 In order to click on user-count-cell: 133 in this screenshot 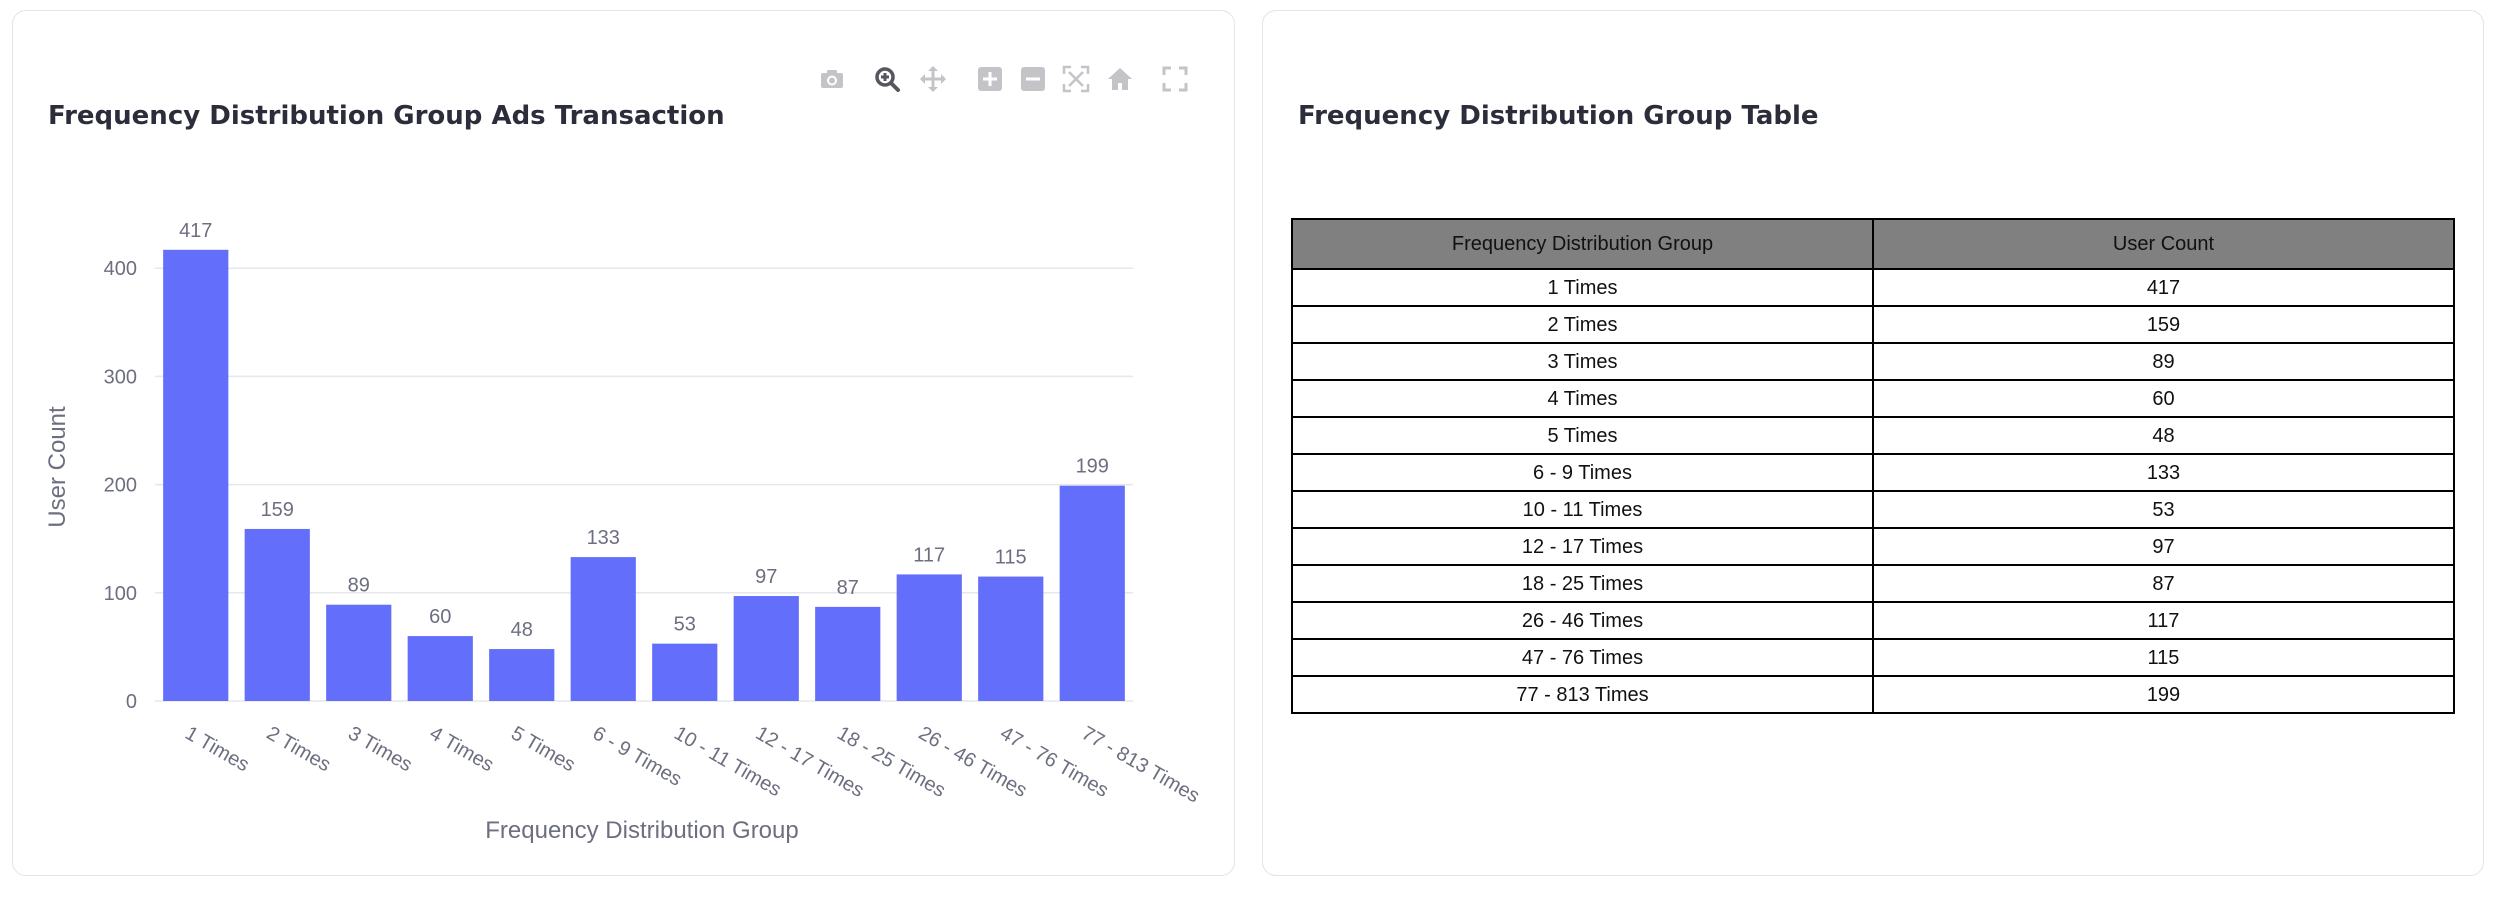, I will do `click(2163, 472)`.